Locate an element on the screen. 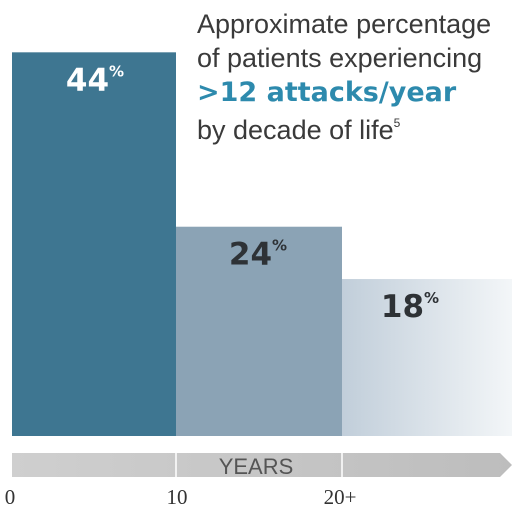  bar-value-number-0: 44 is located at coordinates (87, 80).